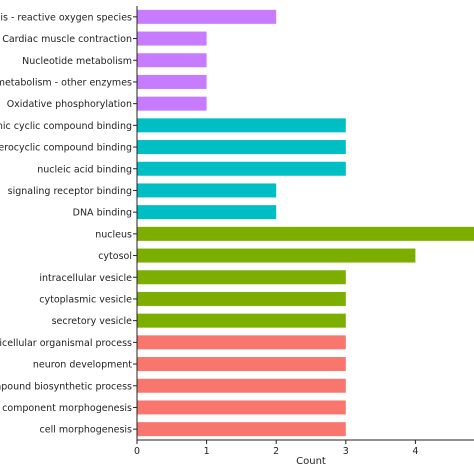 Image resolution: width=474 pixels, height=474 pixels. I want to click on category-label: cytoplasmic vesicle, so click(85, 299).